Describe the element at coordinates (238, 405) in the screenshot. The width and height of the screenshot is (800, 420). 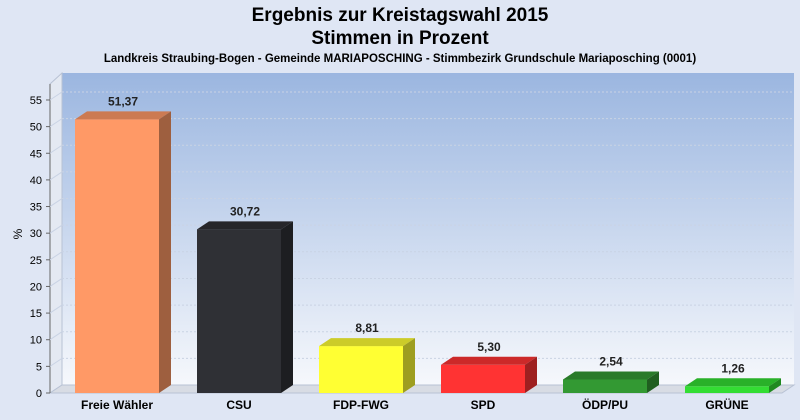
I see `x-tick-label: CSU` at that location.